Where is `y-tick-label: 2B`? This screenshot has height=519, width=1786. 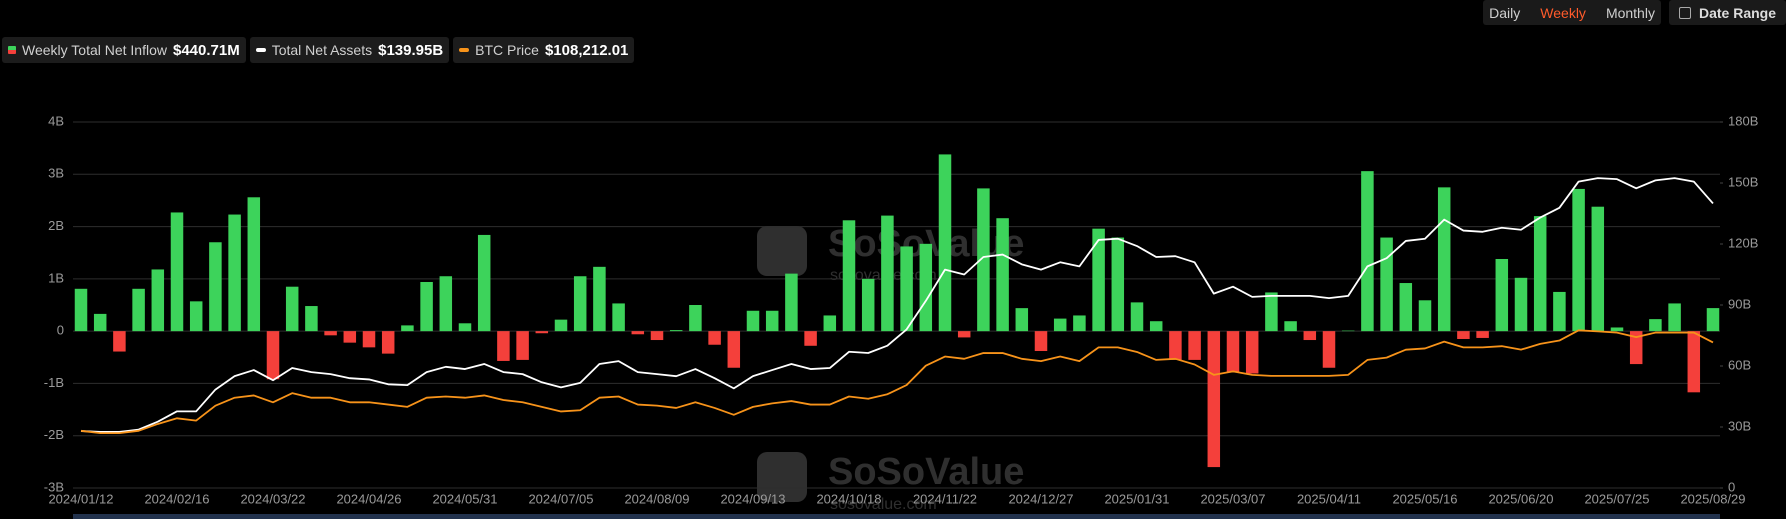
y-tick-label: 2B is located at coordinates (56, 225).